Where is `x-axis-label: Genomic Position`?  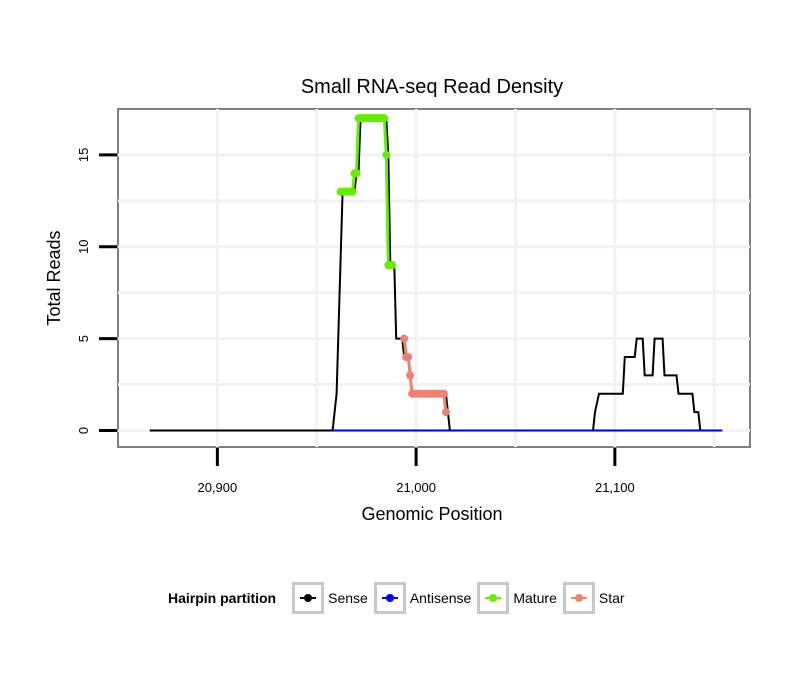 x-axis-label: Genomic Position is located at coordinates (431, 514).